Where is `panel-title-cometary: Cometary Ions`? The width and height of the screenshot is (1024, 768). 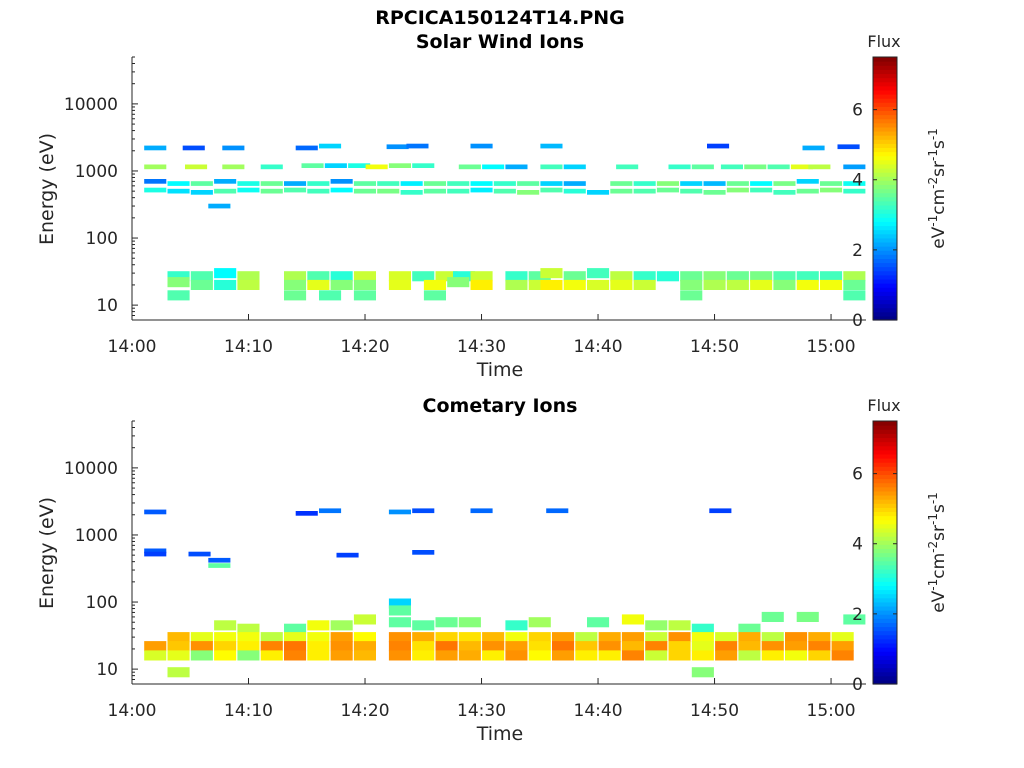
panel-title-cometary: Cometary Ions is located at coordinates (500, 406).